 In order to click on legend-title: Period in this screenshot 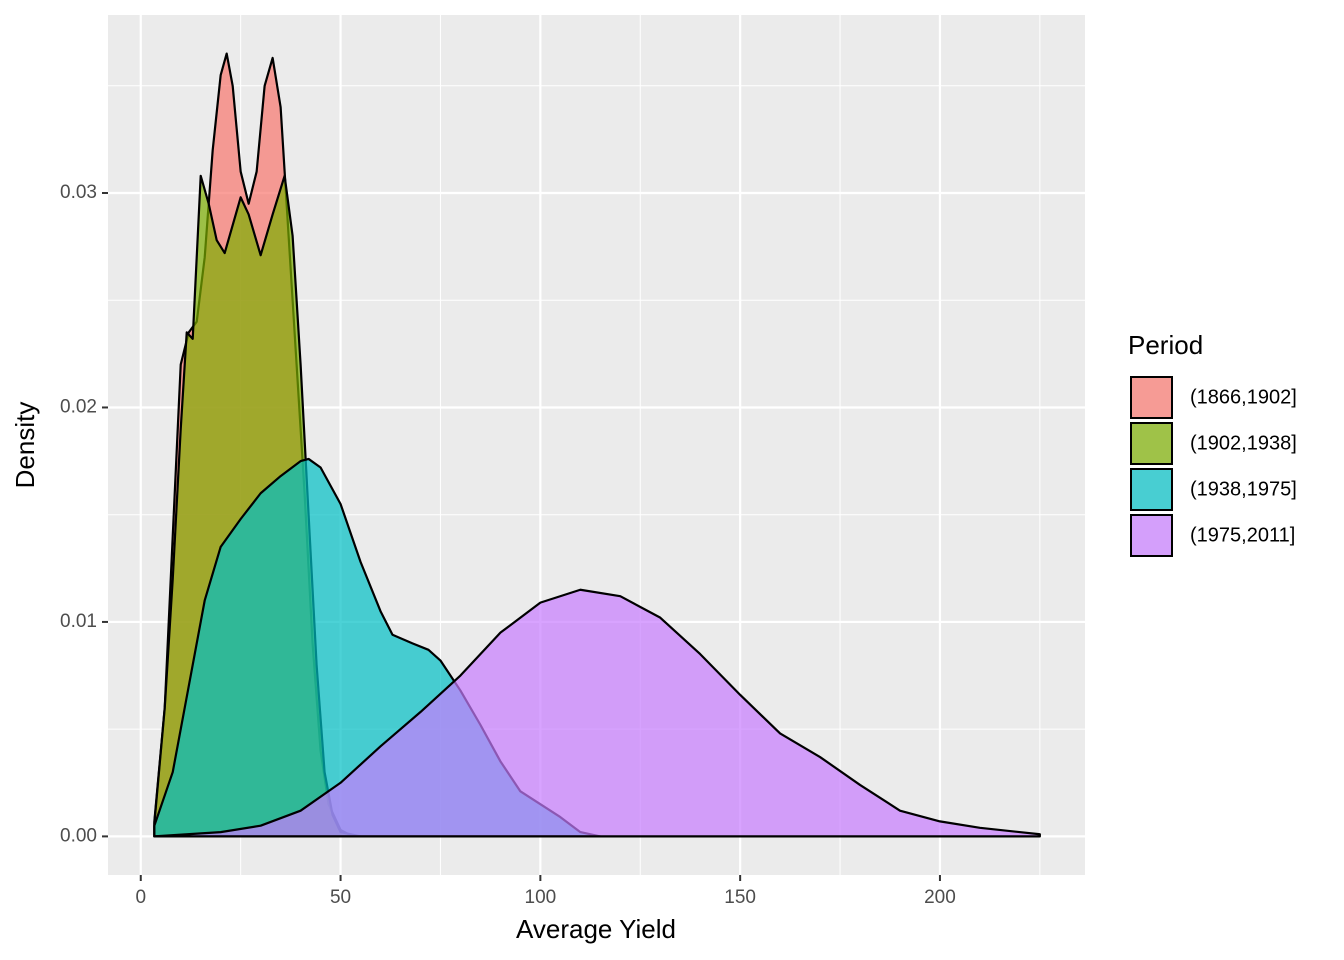, I will do `click(1165, 345)`.